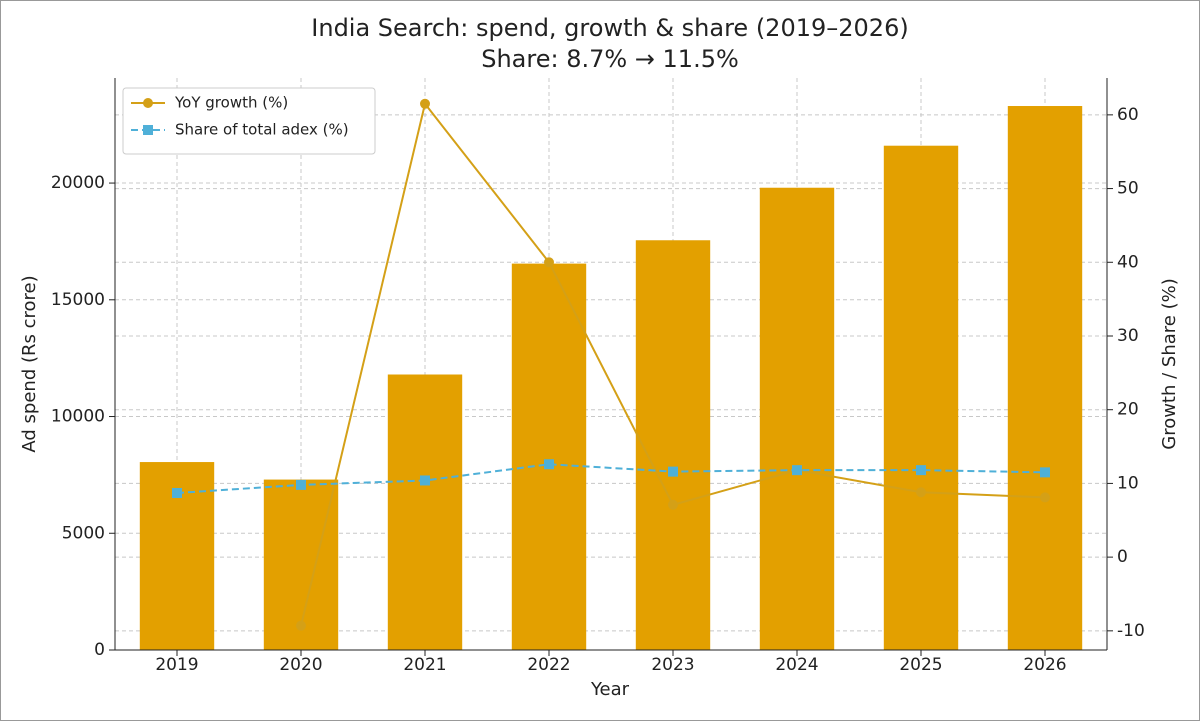 This screenshot has width=1200, height=721. What do you see at coordinates (1128, 189) in the screenshot?
I see `y2-tick-label: 50` at bounding box center [1128, 189].